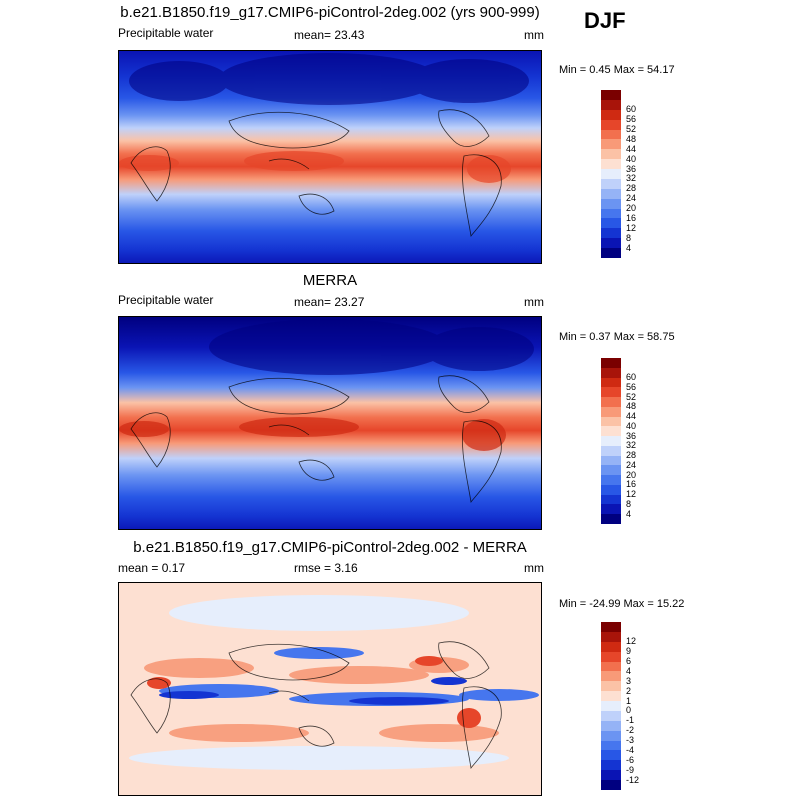  I want to click on colorbar-tick-label: -6, so click(630, 759).